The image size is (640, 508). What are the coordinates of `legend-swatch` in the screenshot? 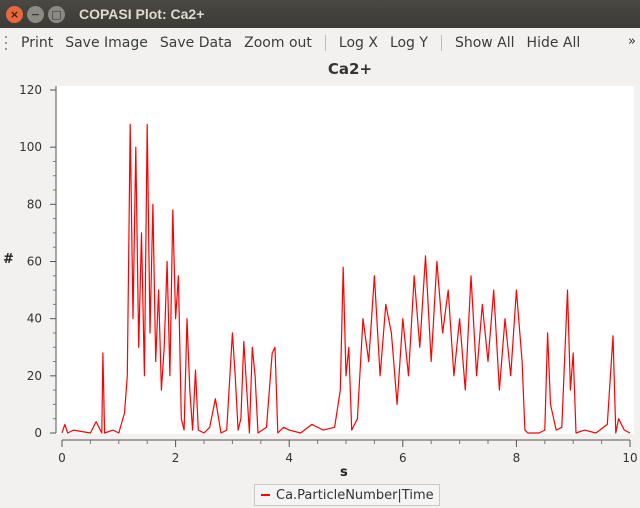 It's located at (265, 495).